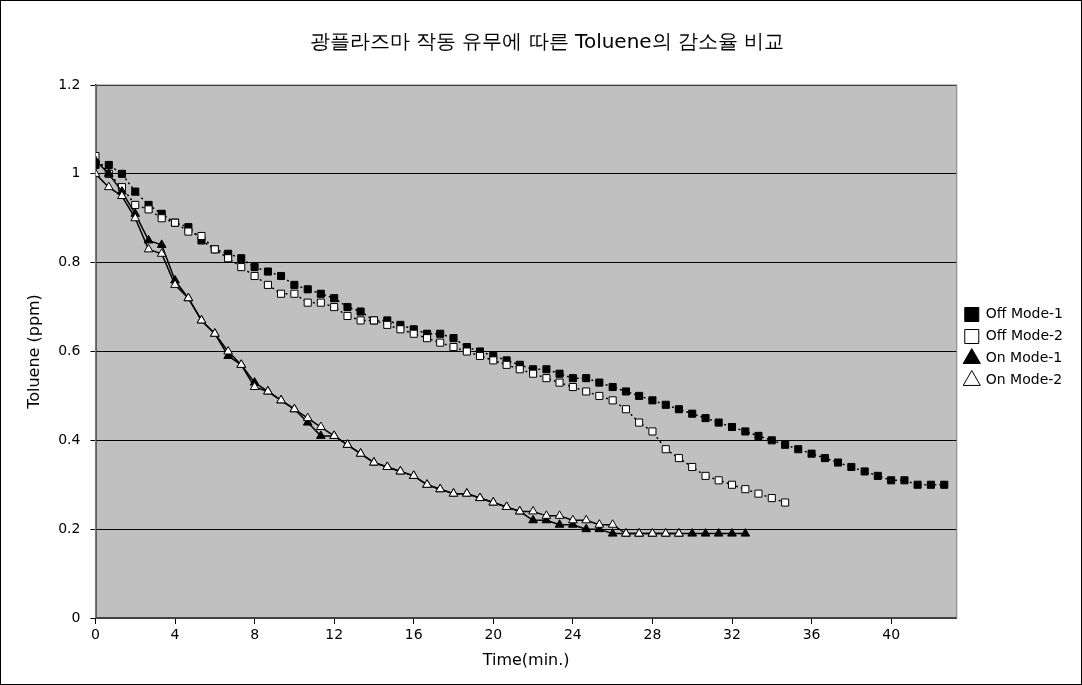 Image resolution: width=1082 pixels, height=685 pixels. Describe the element at coordinates (69, 438) in the screenshot. I see `y-tick-label: 0.4` at that location.